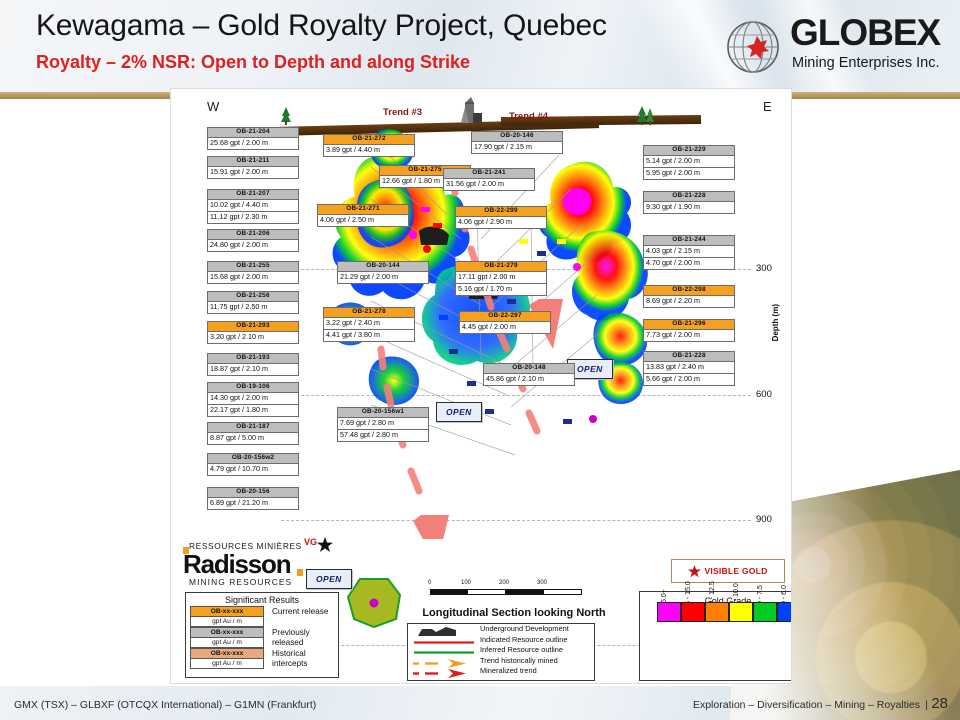  What do you see at coordinates (444, 650) in the screenshot?
I see `inferred-resource-outline-icon` at bounding box center [444, 650].